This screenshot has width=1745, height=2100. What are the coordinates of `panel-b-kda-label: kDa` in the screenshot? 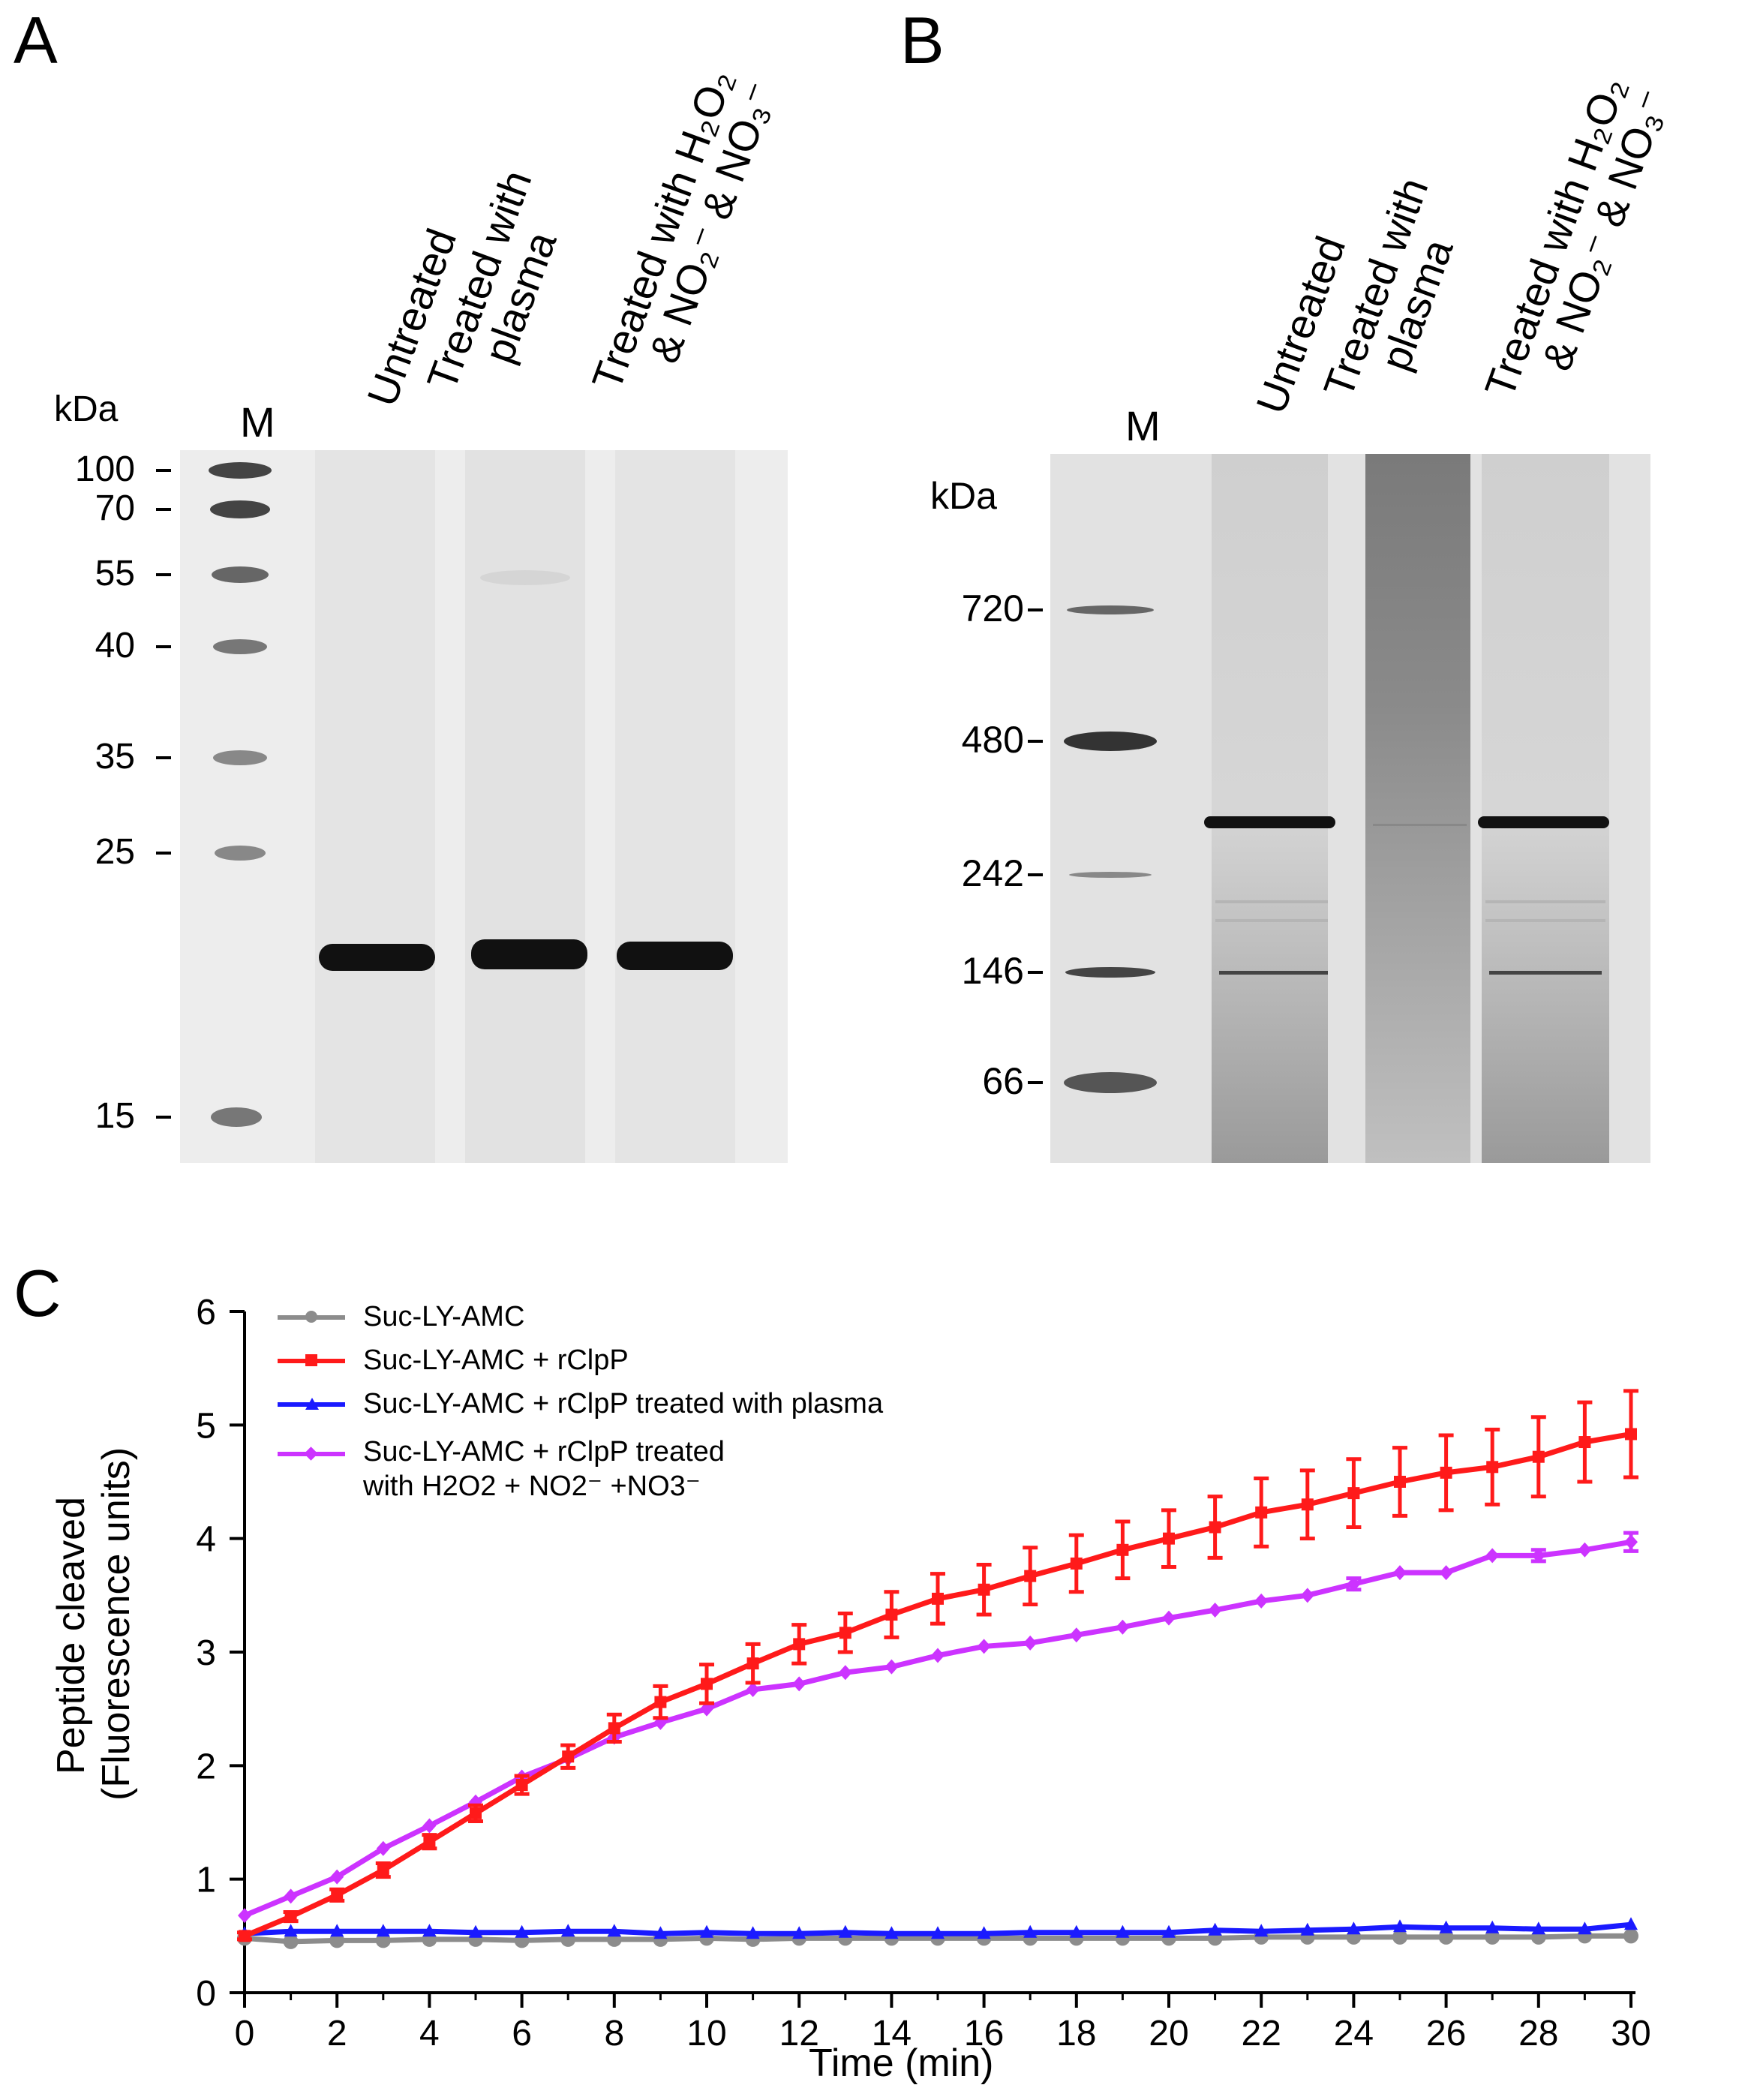 It's located at (964, 496).